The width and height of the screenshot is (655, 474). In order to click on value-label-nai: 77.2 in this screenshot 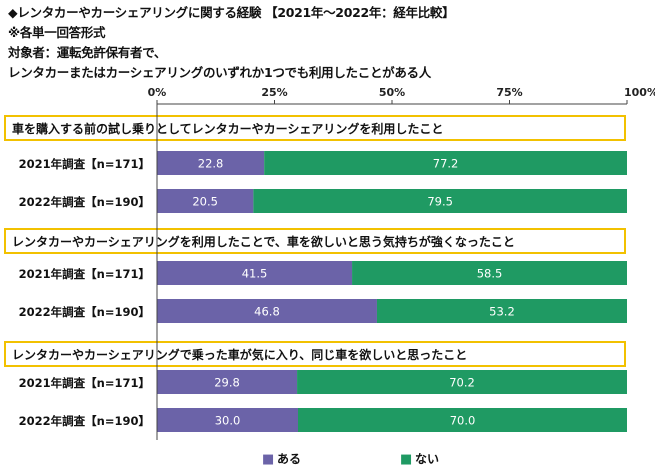, I will do `click(446, 164)`.